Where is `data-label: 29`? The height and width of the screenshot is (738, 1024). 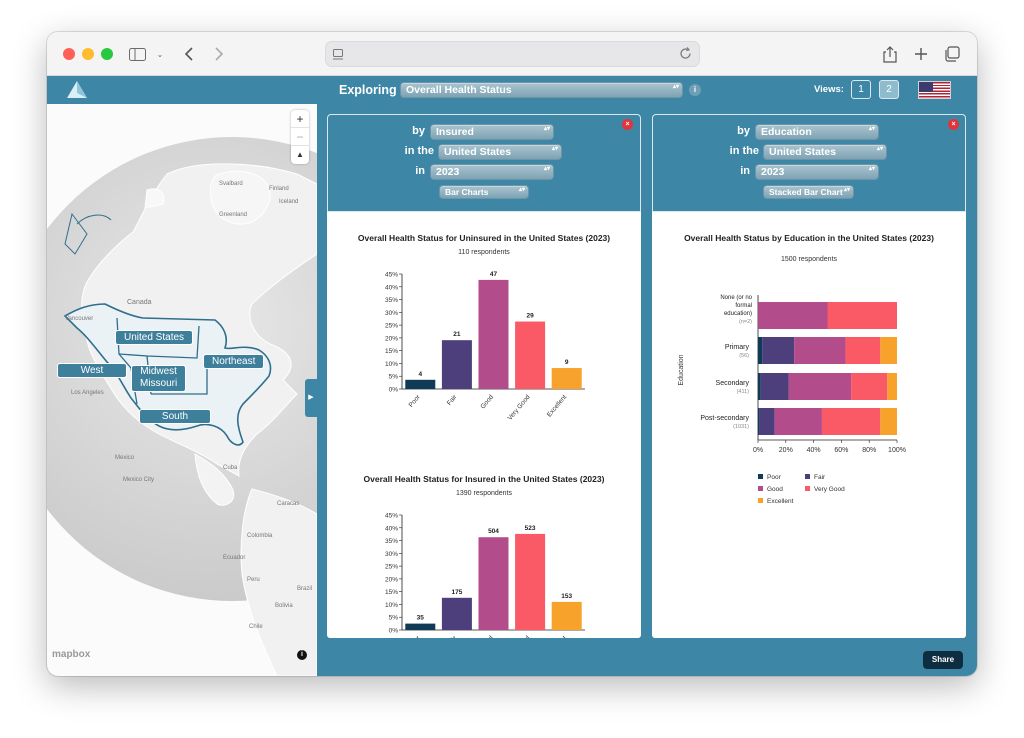
data-label: 29 is located at coordinates (530, 316).